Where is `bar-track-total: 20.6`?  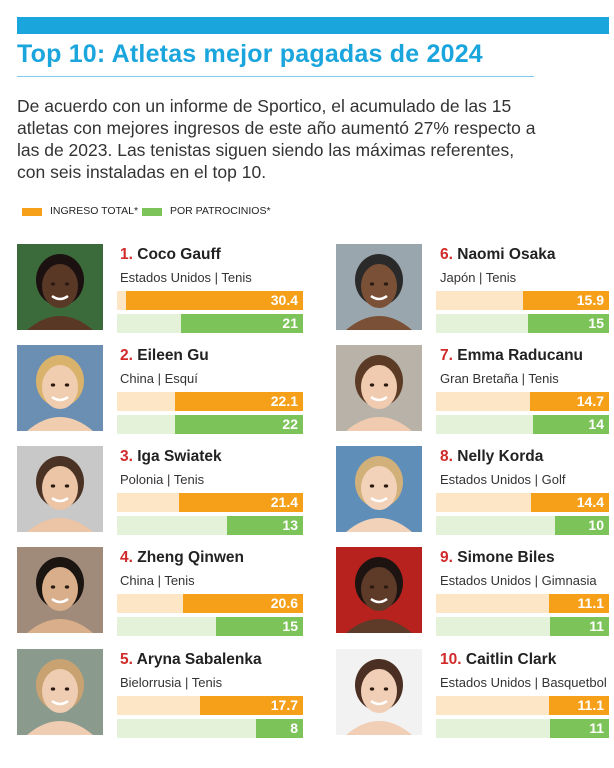 bar-track-total: 20.6 is located at coordinates (210, 603).